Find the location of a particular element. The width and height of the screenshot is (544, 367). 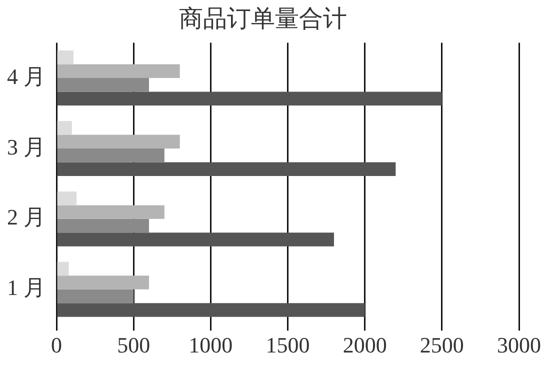

x-tick-label: 3000 is located at coordinates (519, 345).